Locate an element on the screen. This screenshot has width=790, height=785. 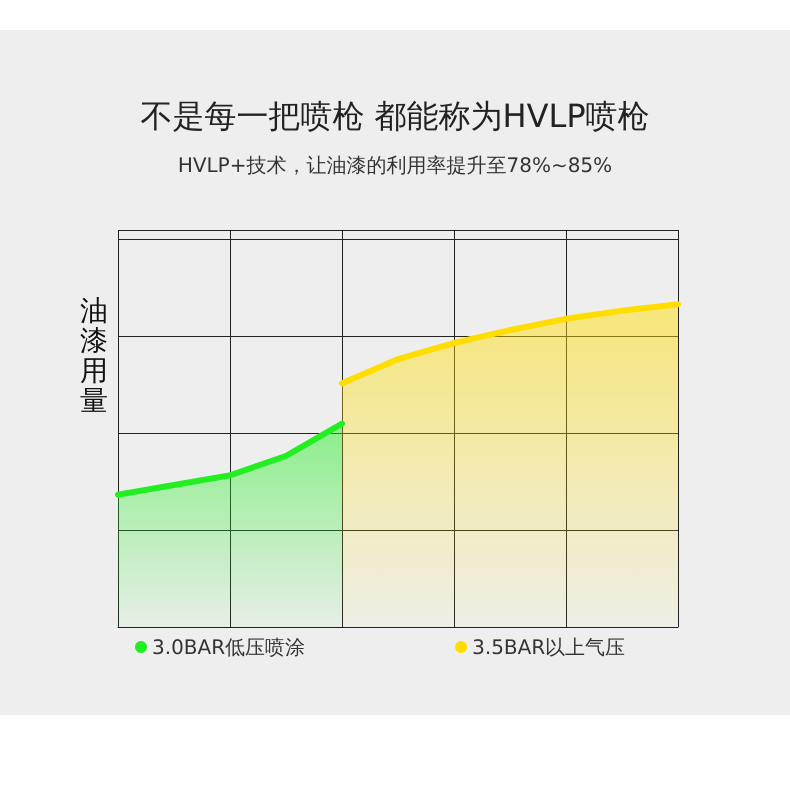
y-axis-title: 油漆用量 is located at coordinates (94, 355).